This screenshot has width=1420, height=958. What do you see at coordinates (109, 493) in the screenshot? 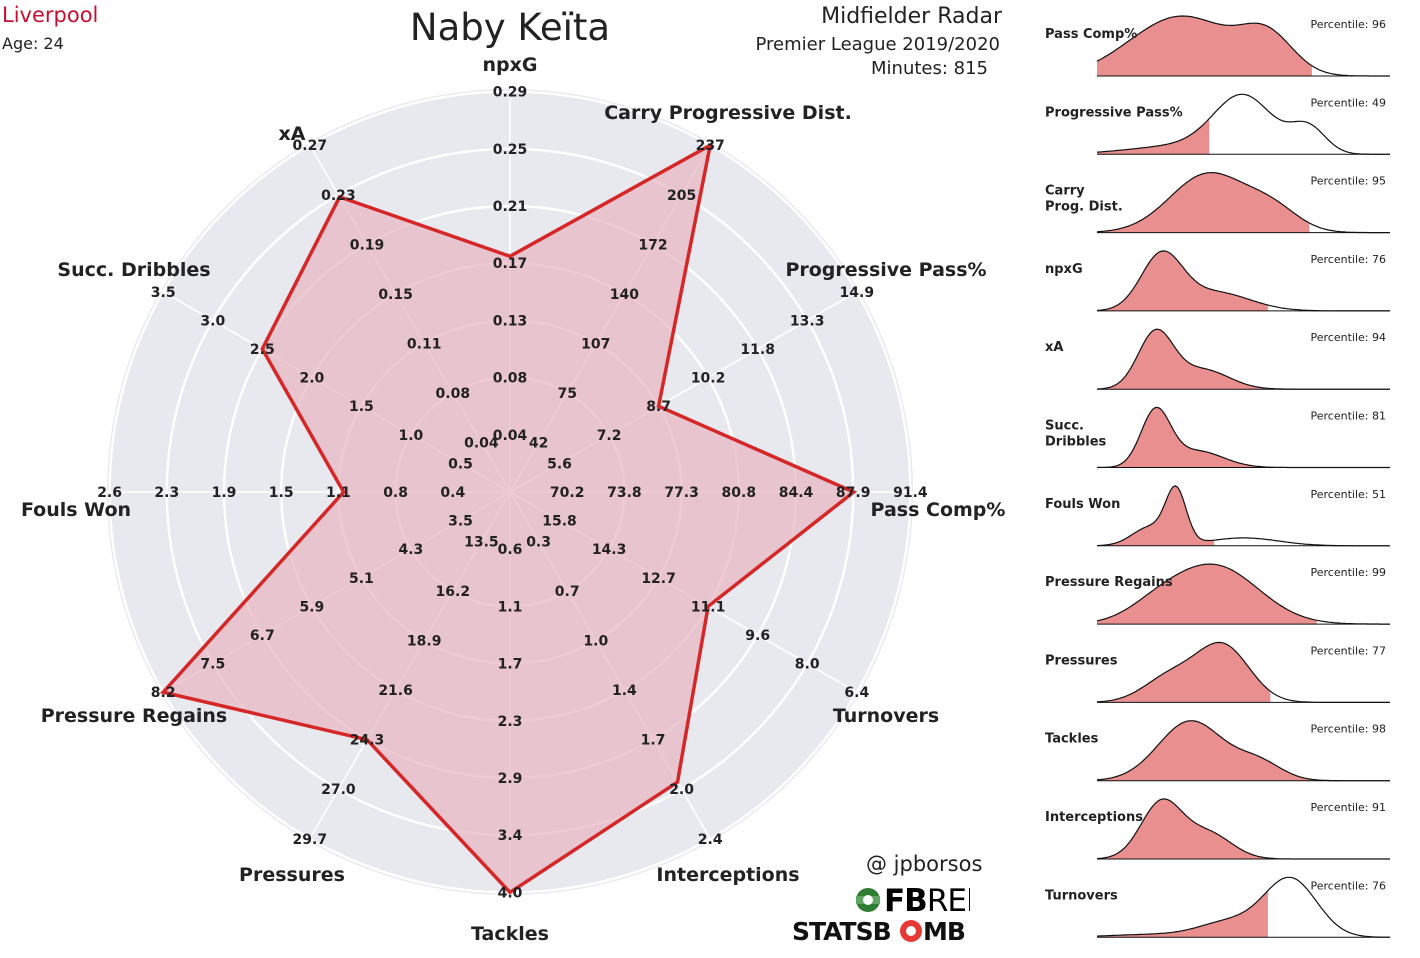
I see `radar-tick-label: 2.6` at bounding box center [109, 493].